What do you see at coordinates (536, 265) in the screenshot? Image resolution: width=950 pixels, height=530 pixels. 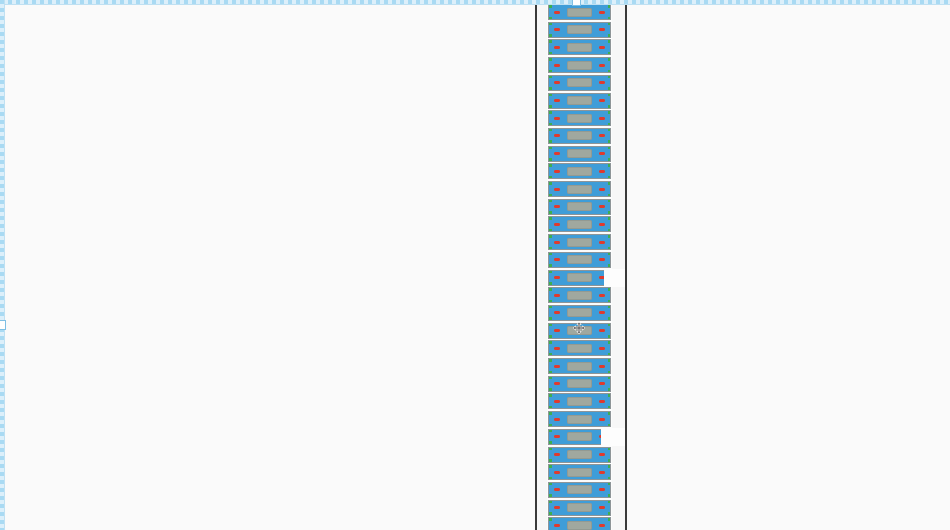 I see `left-rail-line` at bounding box center [536, 265].